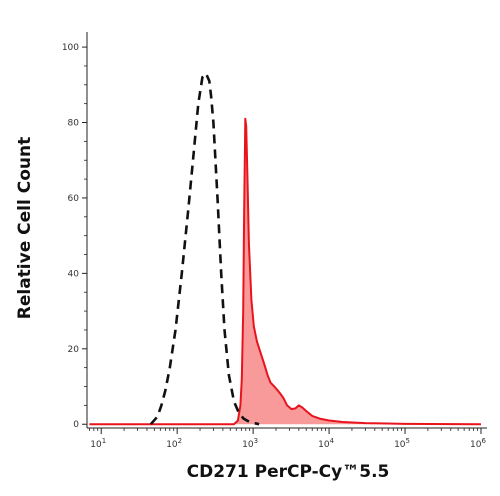 This screenshot has height=496, width=500. I want to click on y-tick-label-3: 60, so click(74, 199).